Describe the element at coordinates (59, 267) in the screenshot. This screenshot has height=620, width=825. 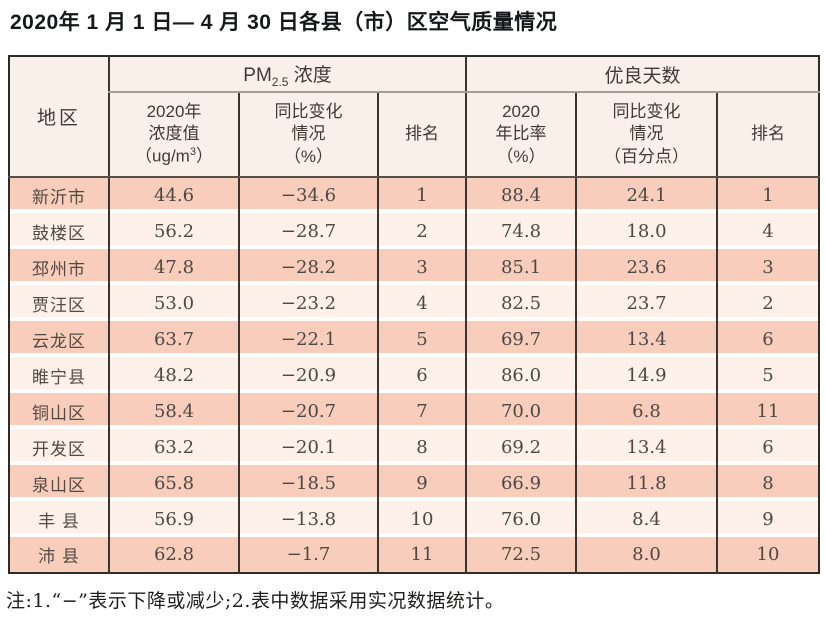
I see `cell-region: 邳州市` at that location.